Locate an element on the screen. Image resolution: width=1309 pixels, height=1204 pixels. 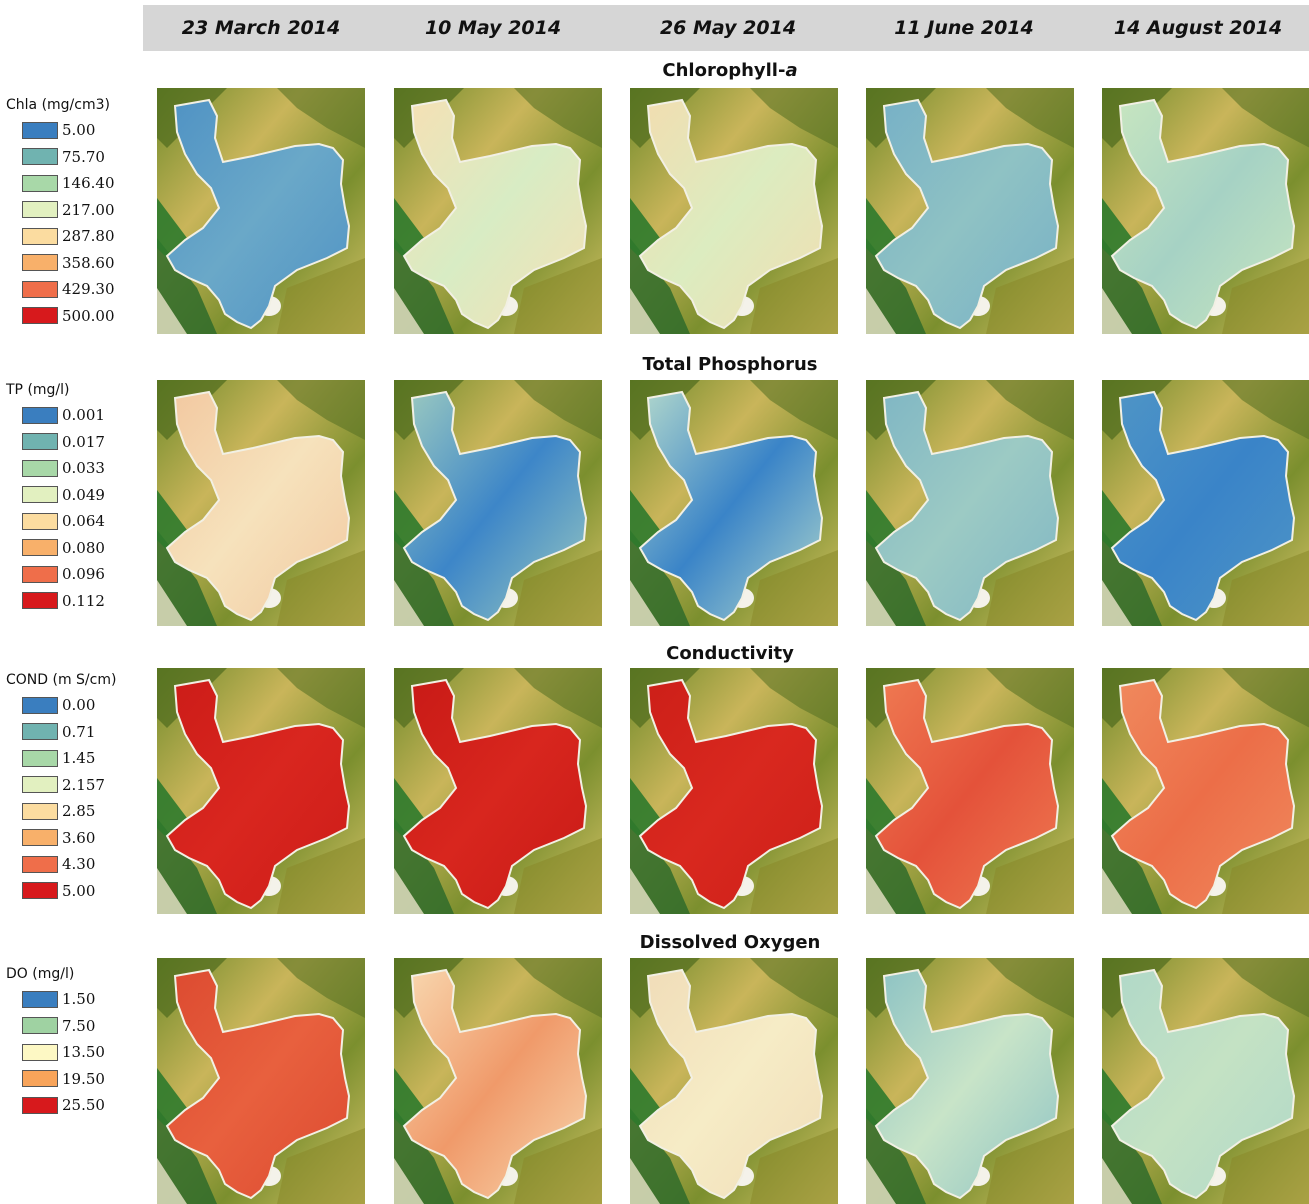
date-header-1: 23 March 2014 is located at coordinates (261, 28).